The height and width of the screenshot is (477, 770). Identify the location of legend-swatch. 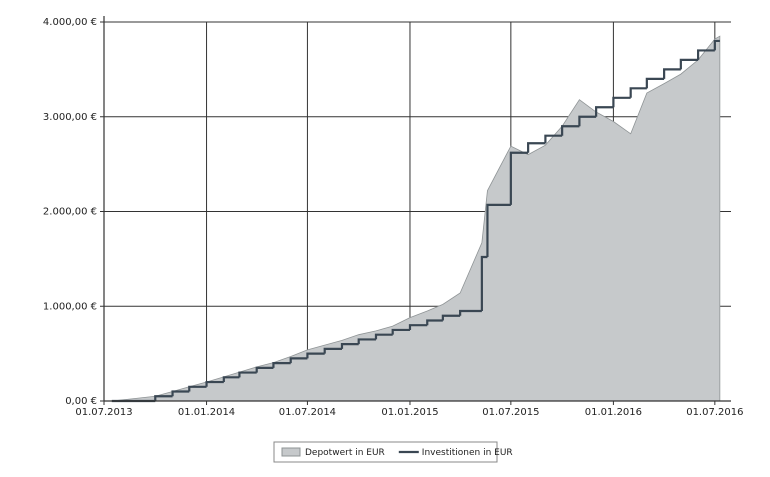
(291, 452).